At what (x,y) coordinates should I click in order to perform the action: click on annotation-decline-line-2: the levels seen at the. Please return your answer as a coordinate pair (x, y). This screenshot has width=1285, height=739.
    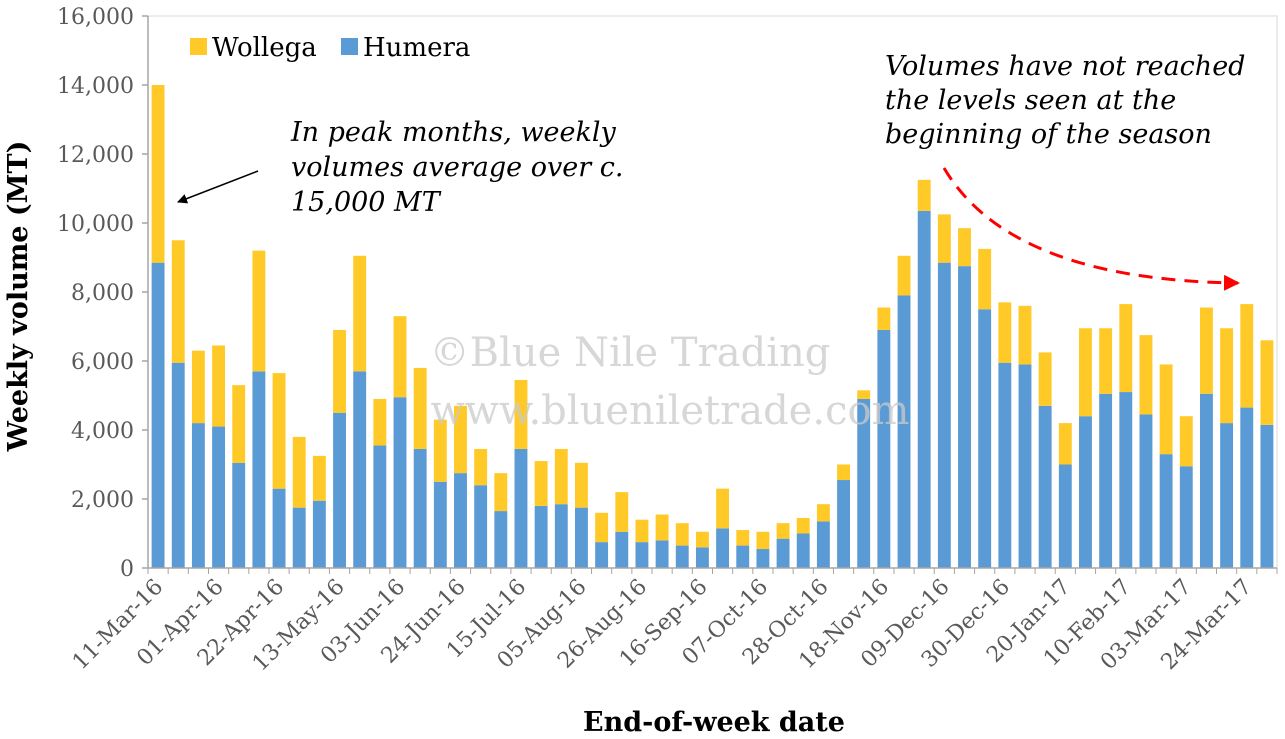
    Looking at the image, I should click on (1030, 100).